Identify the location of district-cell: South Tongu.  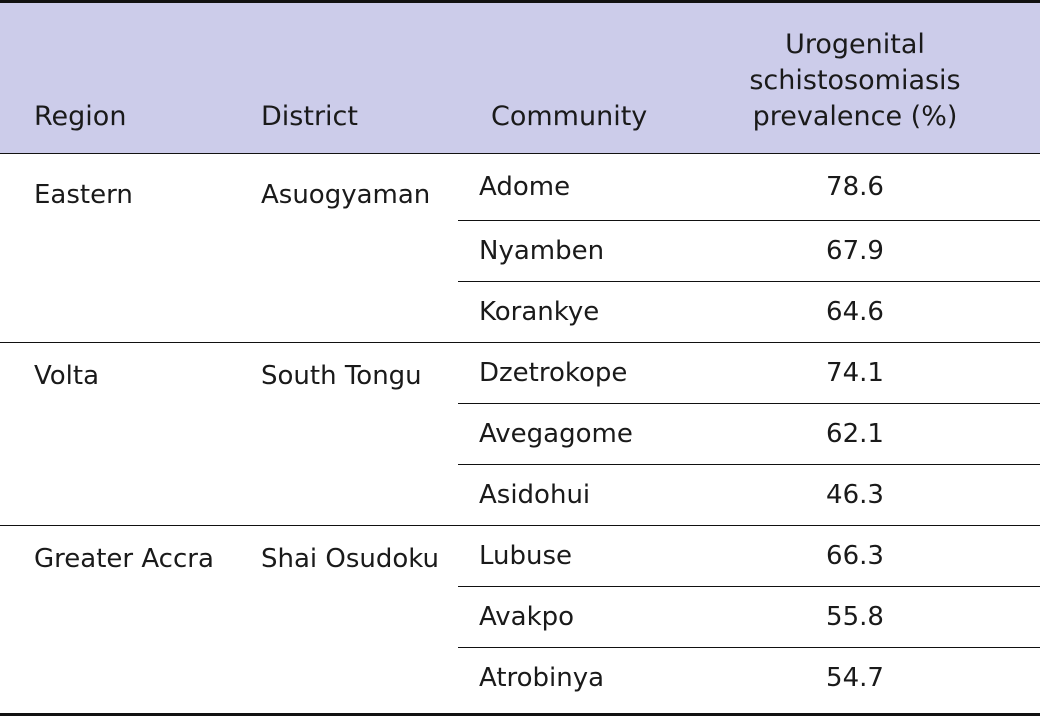
(342, 434).